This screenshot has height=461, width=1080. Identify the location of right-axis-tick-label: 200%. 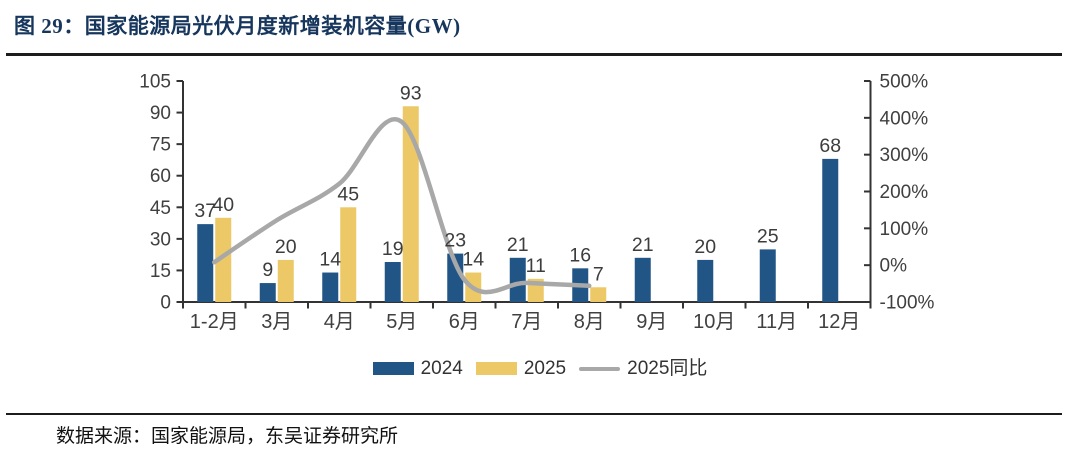
(904, 192).